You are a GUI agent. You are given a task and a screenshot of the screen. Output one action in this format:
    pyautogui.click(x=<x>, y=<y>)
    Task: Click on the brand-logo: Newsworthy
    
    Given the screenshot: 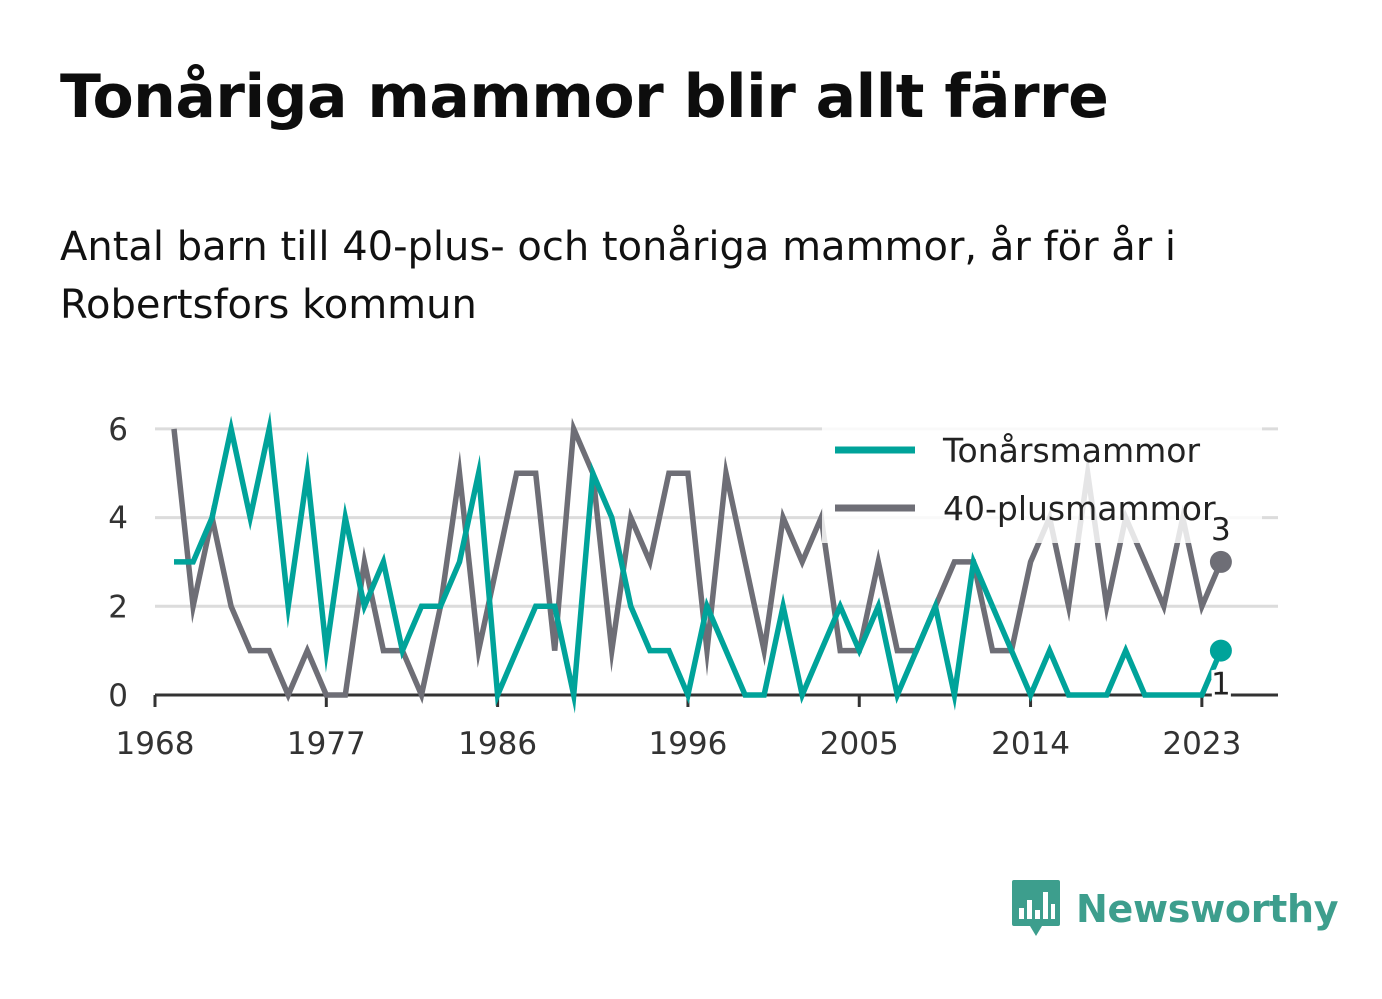 What is the action you would take?
    pyautogui.click(x=1174, y=909)
    